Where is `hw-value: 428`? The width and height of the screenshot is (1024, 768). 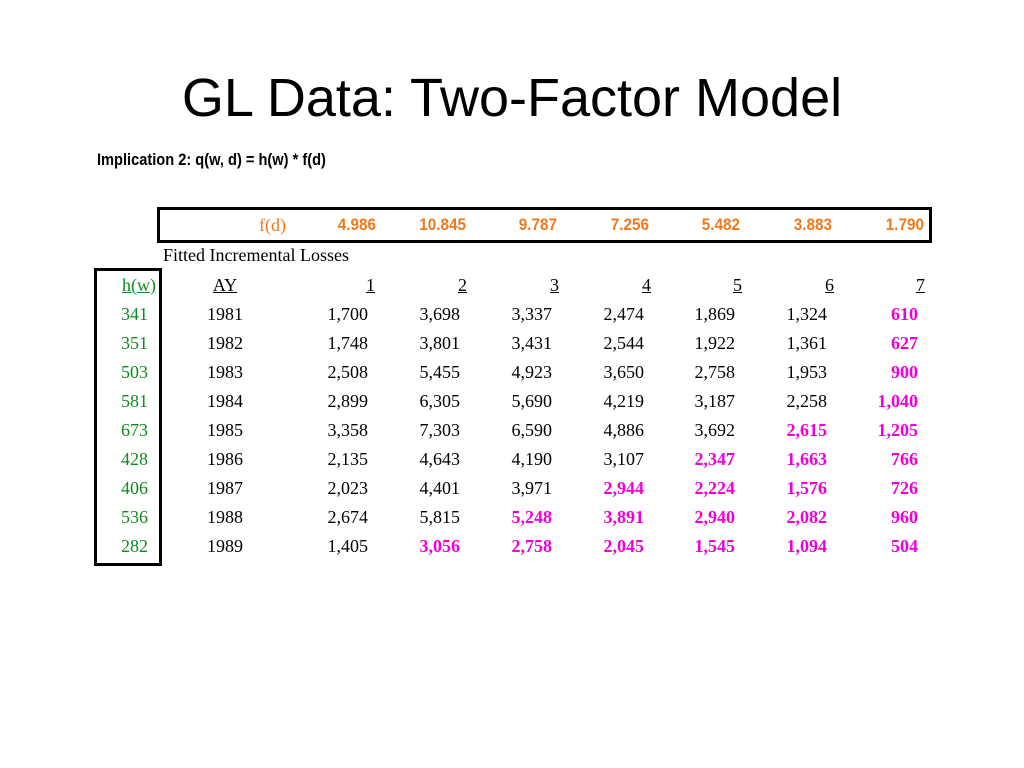 hw-value: 428 is located at coordinates (134, 459).